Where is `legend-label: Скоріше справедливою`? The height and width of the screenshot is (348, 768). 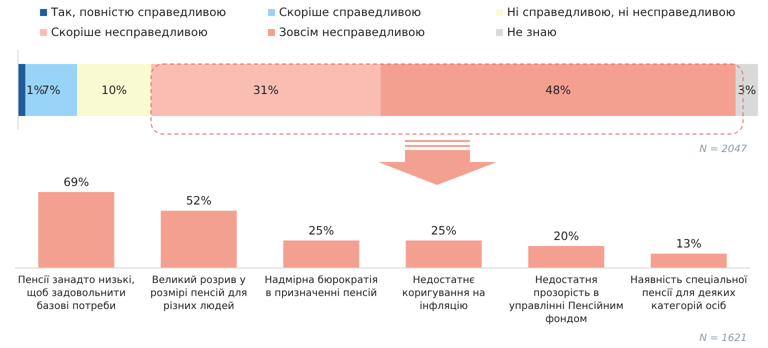
legend-label: Скоріше справедливою is located at coordinates (350, 12).